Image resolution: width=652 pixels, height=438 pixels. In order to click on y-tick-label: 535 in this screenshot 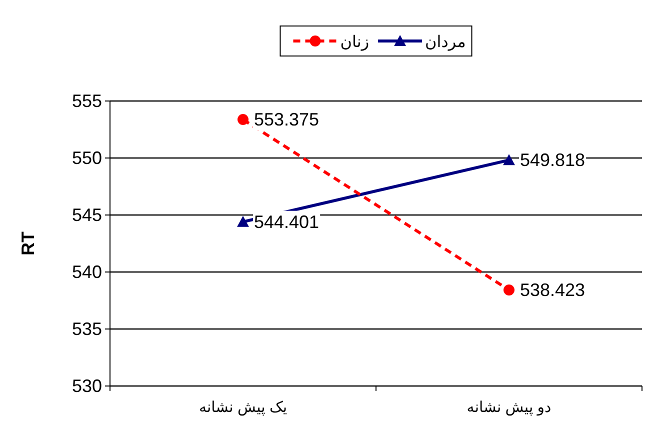, I will do `click(87, 329)`.